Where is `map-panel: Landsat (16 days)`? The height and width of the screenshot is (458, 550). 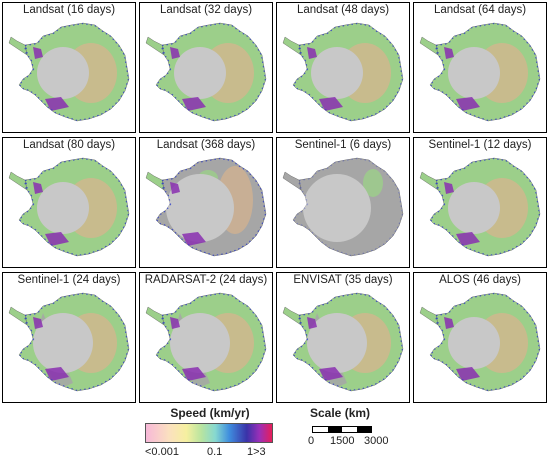
map-panel: Landsat (16 days) is located at coordinates (69, 67).